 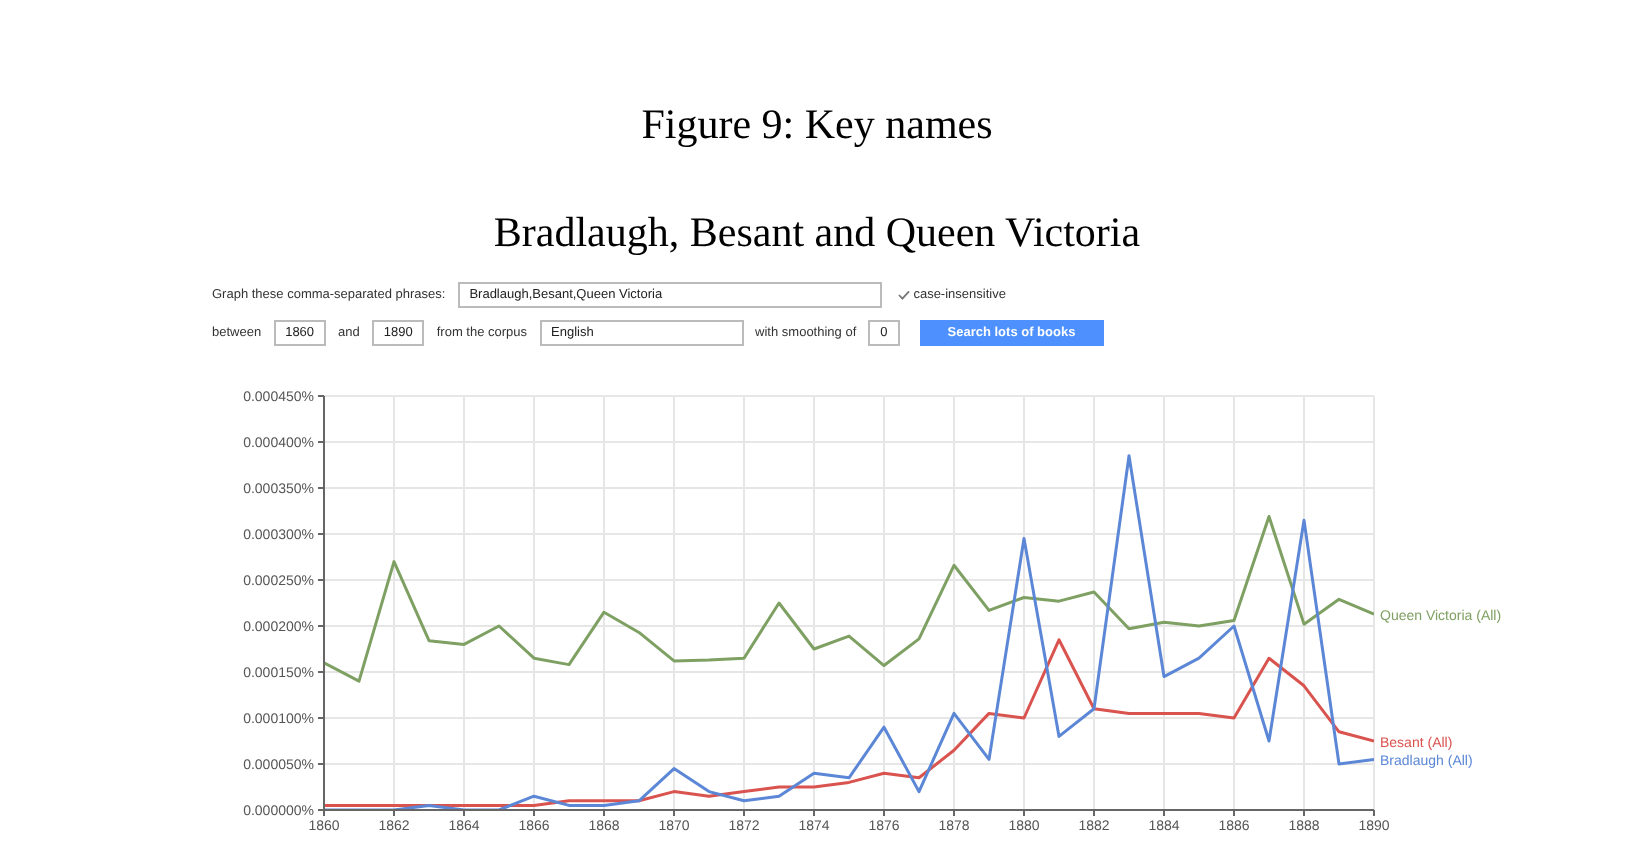 I want to click on chart-subtitle: Bradlaugh, Besant and Queen Victoria, so click(x=817, y=233).